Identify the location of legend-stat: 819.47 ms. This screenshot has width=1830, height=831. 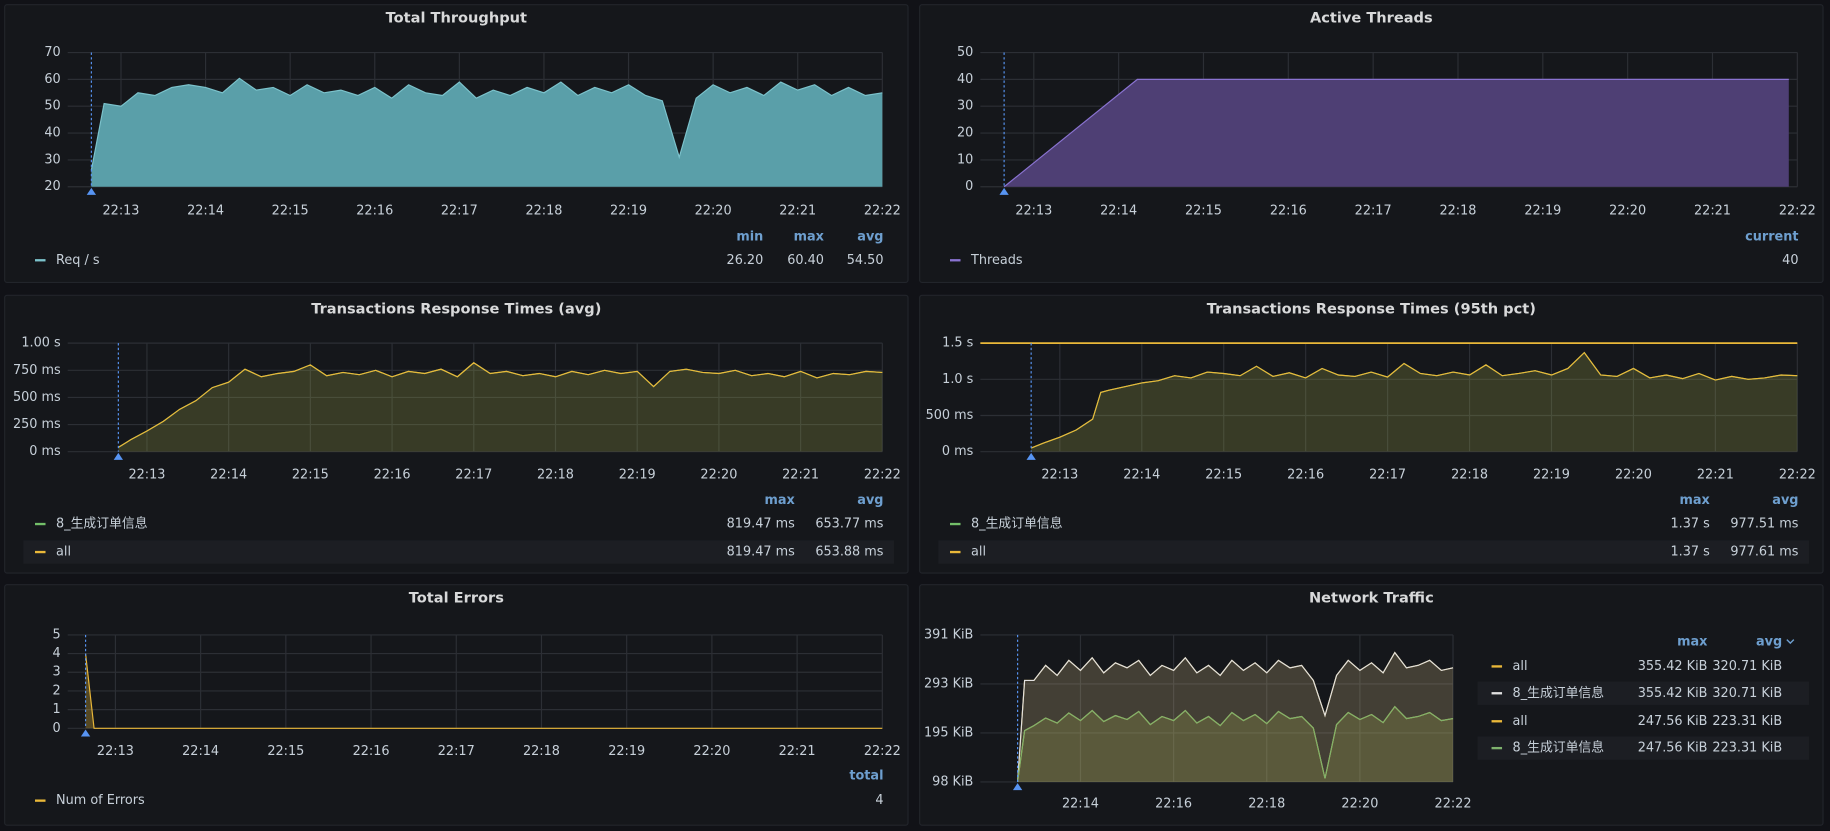
(761, 524).